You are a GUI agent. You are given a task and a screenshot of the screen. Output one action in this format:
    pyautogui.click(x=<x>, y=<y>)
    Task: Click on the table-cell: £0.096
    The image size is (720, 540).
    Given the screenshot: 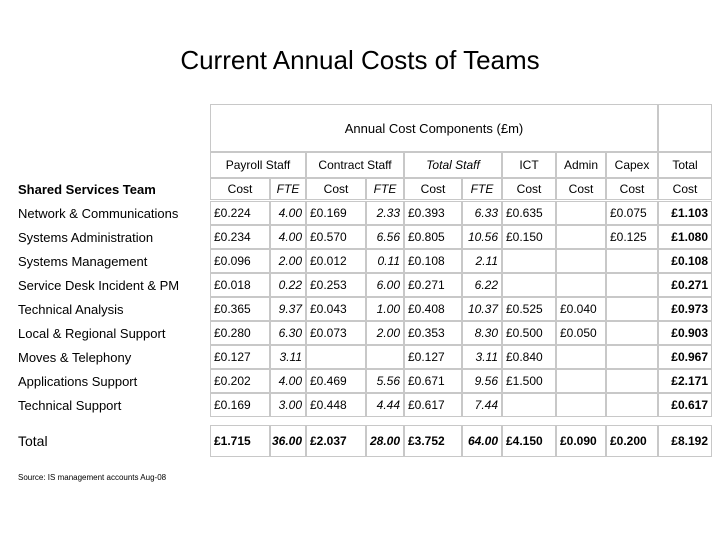 What is the action you would take?
    pyautogui.click(x=240, y=261)
    